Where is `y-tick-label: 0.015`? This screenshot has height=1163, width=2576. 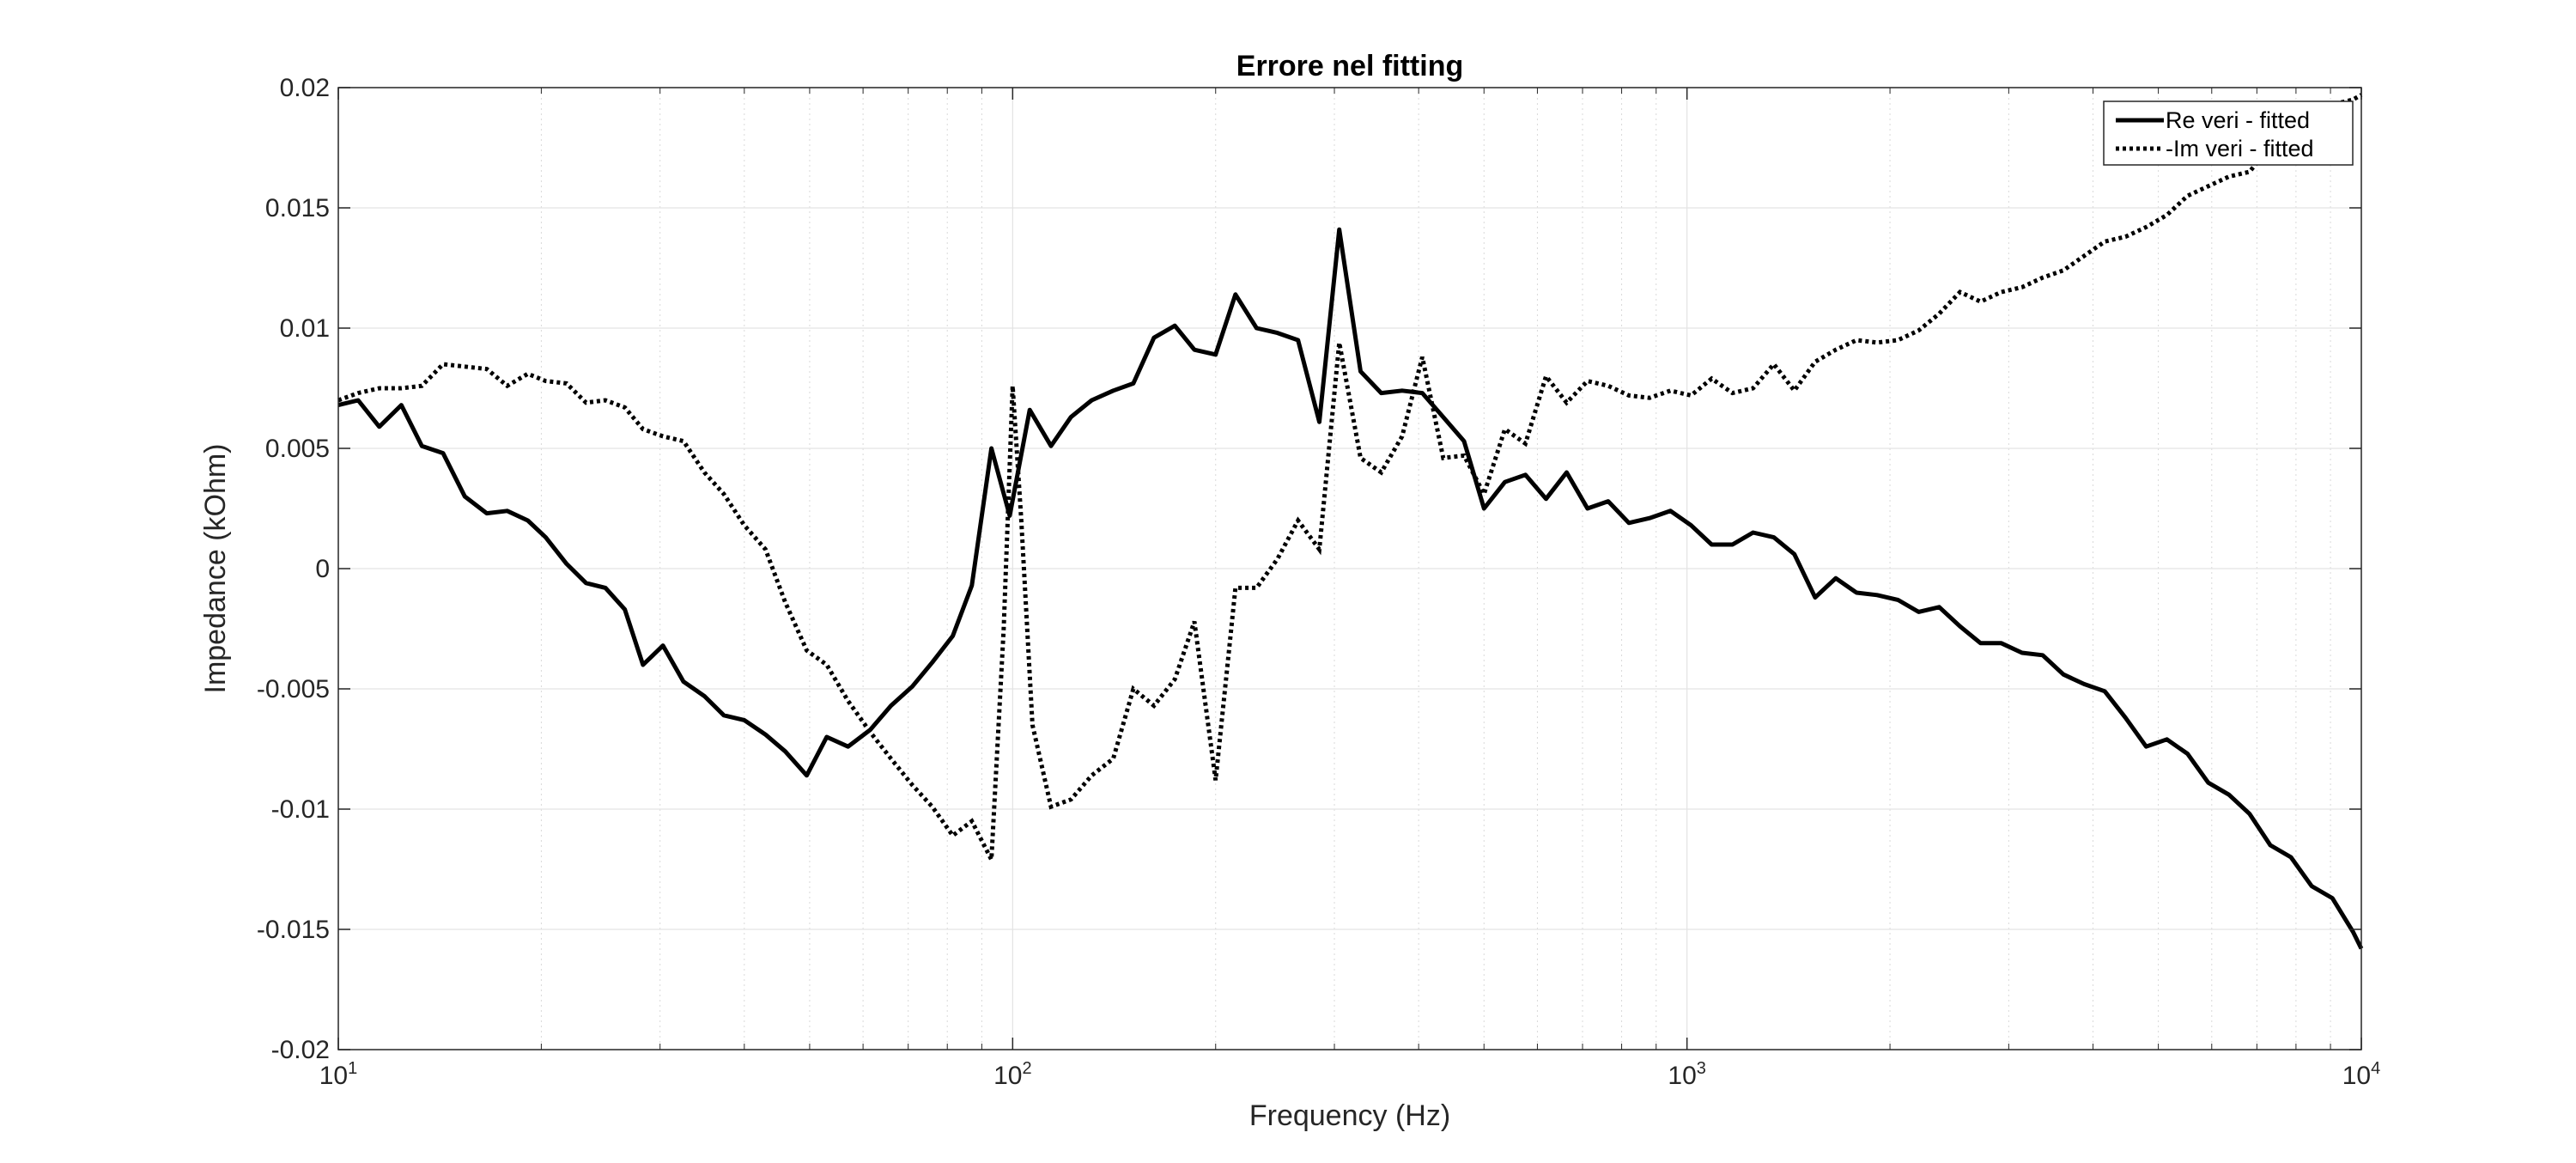 y-tick-label: 0.015 is located at coordinates (297, 208).